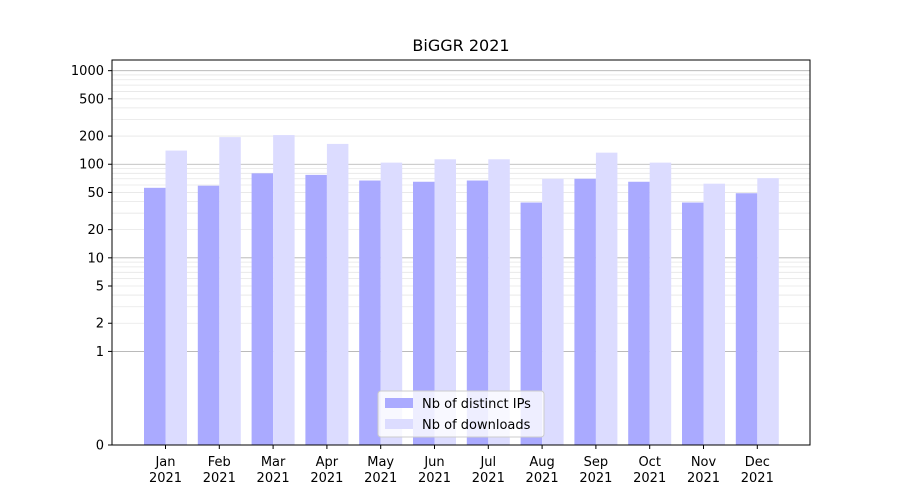 The height and width of the screenshot is (500, 900). What do you see at coordinates (488, 470) in the screenshot?
I see `x-tick-label: Jul 2021` at bounding box center [488, 470].